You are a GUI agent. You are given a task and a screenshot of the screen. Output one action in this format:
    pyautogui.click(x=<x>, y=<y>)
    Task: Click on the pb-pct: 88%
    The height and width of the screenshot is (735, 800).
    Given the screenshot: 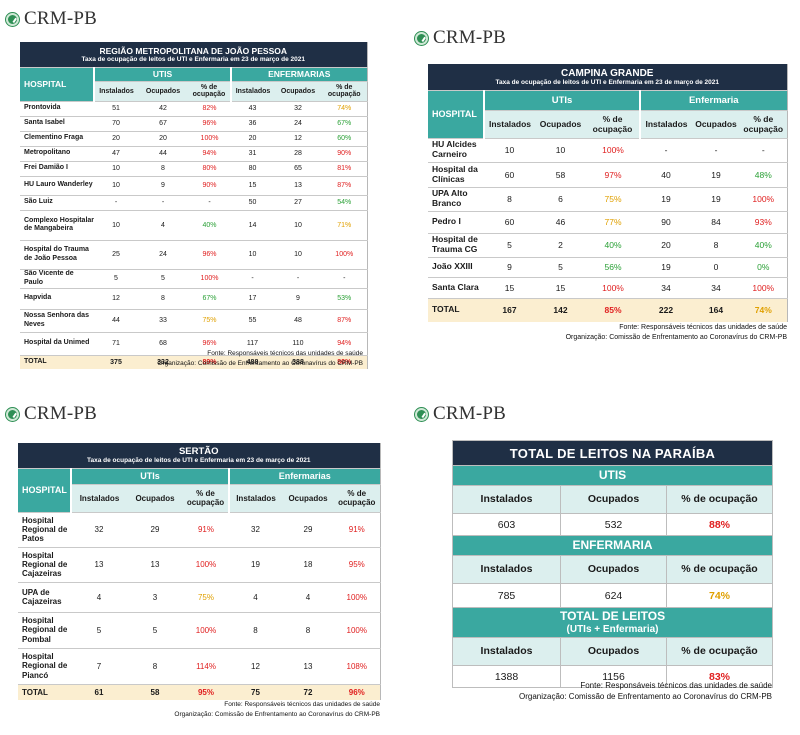 What is the action you would take?
    pyautogui.click(x=719, y=524)
    